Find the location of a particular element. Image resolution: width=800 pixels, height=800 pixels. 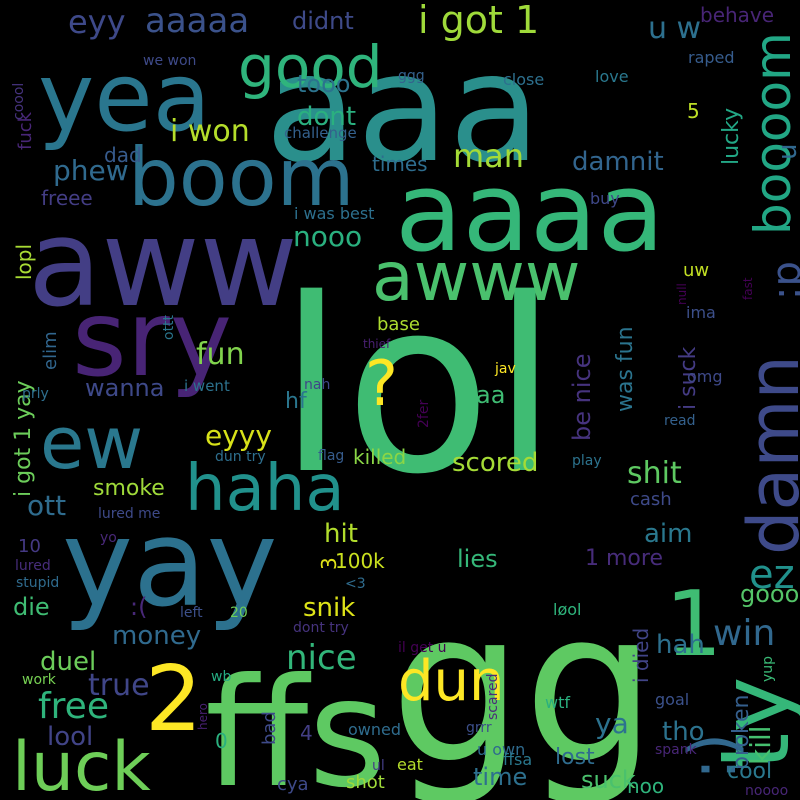

cloud-word: ? is located at coordinates (381, 383).